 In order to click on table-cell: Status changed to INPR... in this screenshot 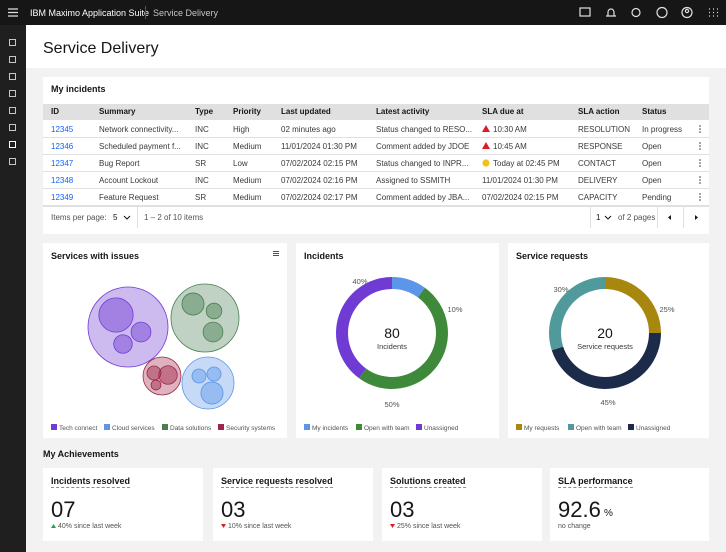, I will do `click(422, 163)`.